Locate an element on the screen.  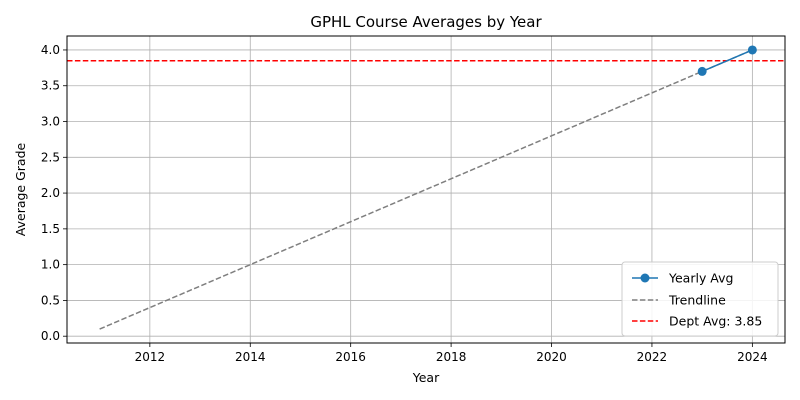
y-tick-label: 0.5 is located at coordinates (50, 300).